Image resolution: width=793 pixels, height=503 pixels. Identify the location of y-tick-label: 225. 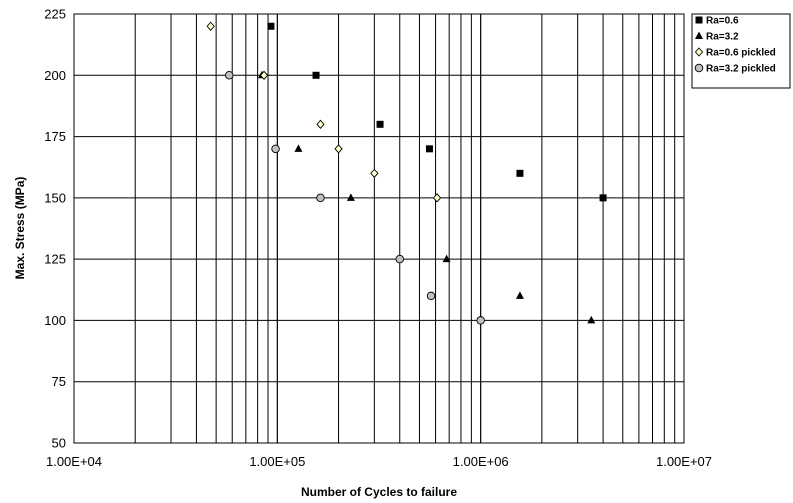
(55, 14).